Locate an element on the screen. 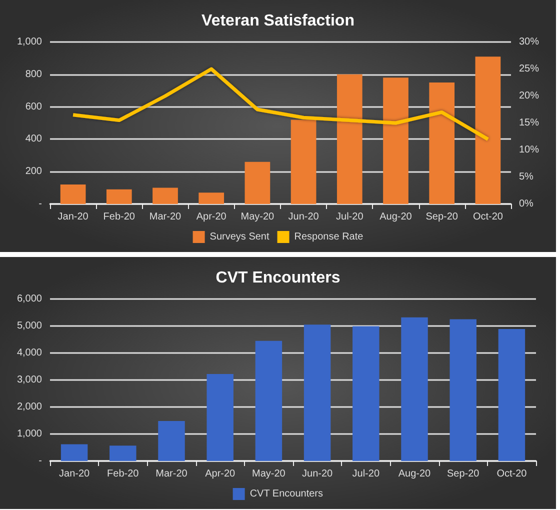 The width and height of the screenshot is (560, 510). y2-tick-label: 20% is located at coordinates (529, 96).